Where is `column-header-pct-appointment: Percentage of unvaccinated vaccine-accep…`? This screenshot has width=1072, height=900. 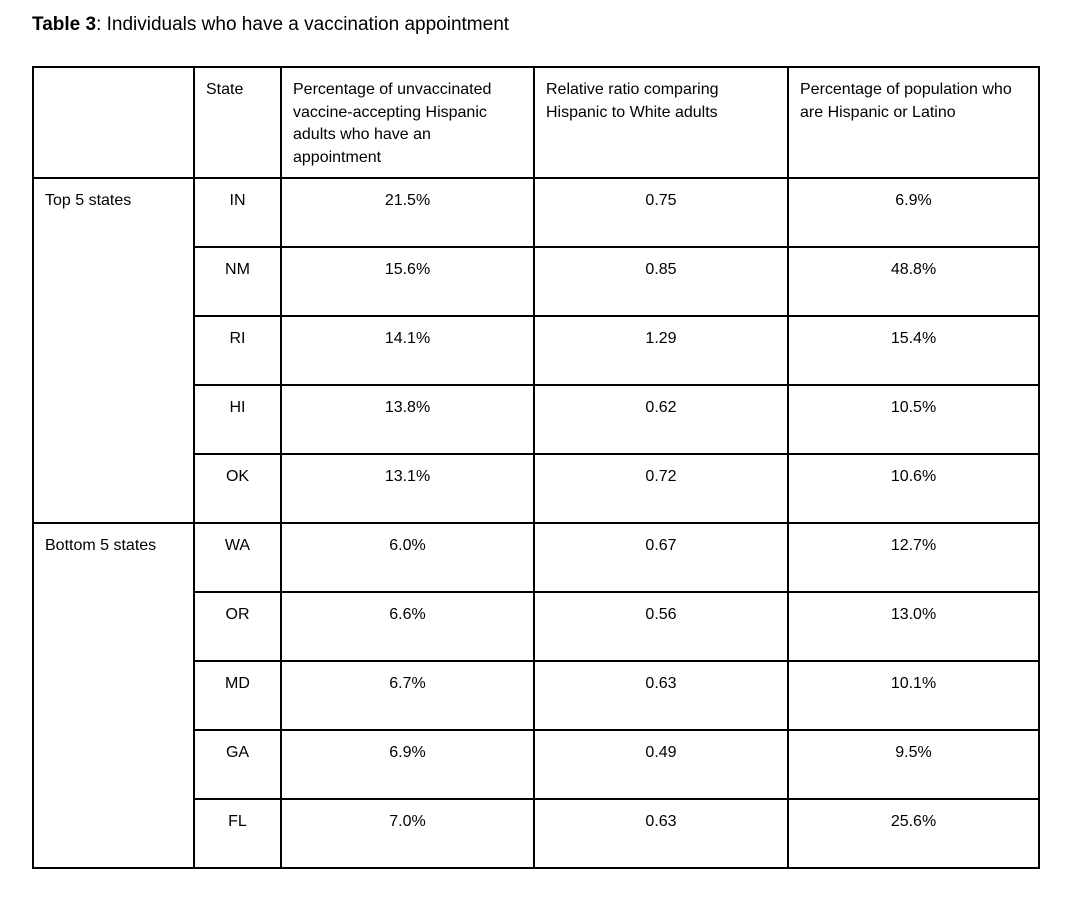
column-header-pct-appointment: Percentage of unvaccinated vaccine-accep… is located at coordinates (407, 122).